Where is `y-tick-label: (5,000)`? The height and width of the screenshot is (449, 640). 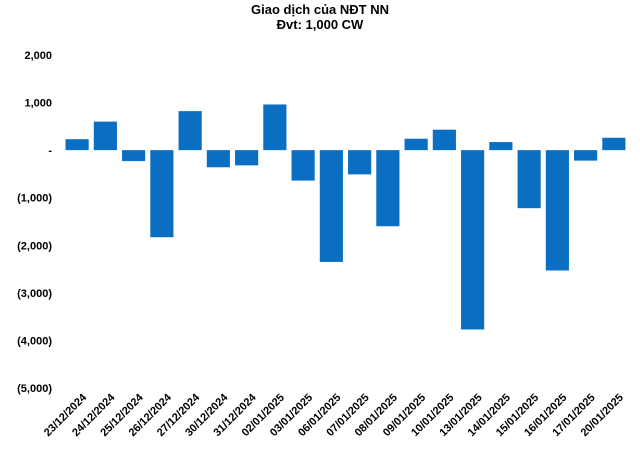 y-tick-label: (5,000) is located at coordinates (34, 389).